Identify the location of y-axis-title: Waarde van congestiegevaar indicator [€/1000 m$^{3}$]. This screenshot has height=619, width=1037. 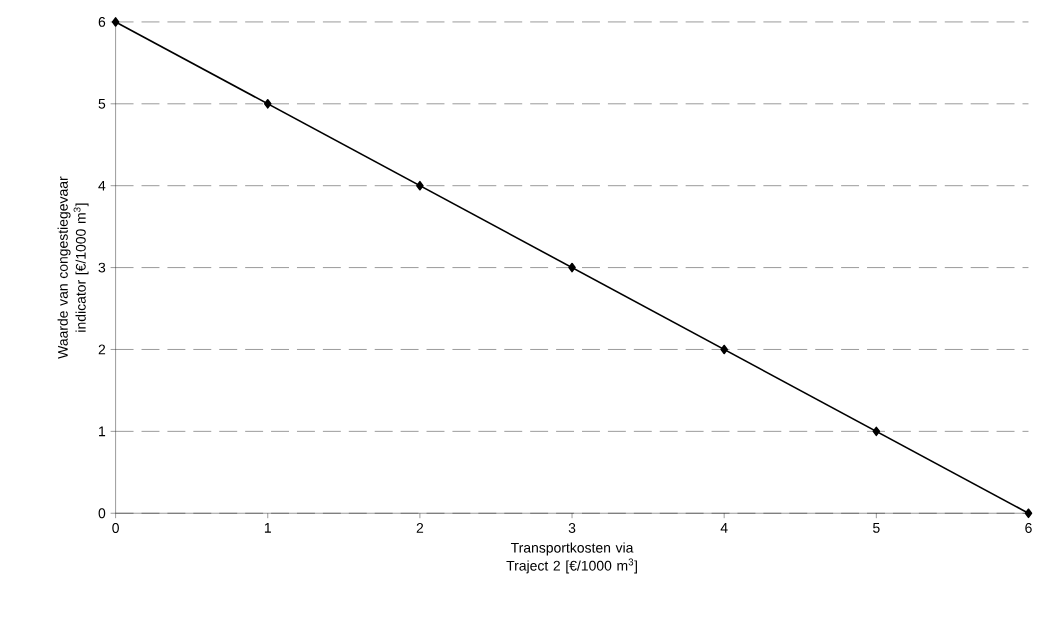
(73, 267).